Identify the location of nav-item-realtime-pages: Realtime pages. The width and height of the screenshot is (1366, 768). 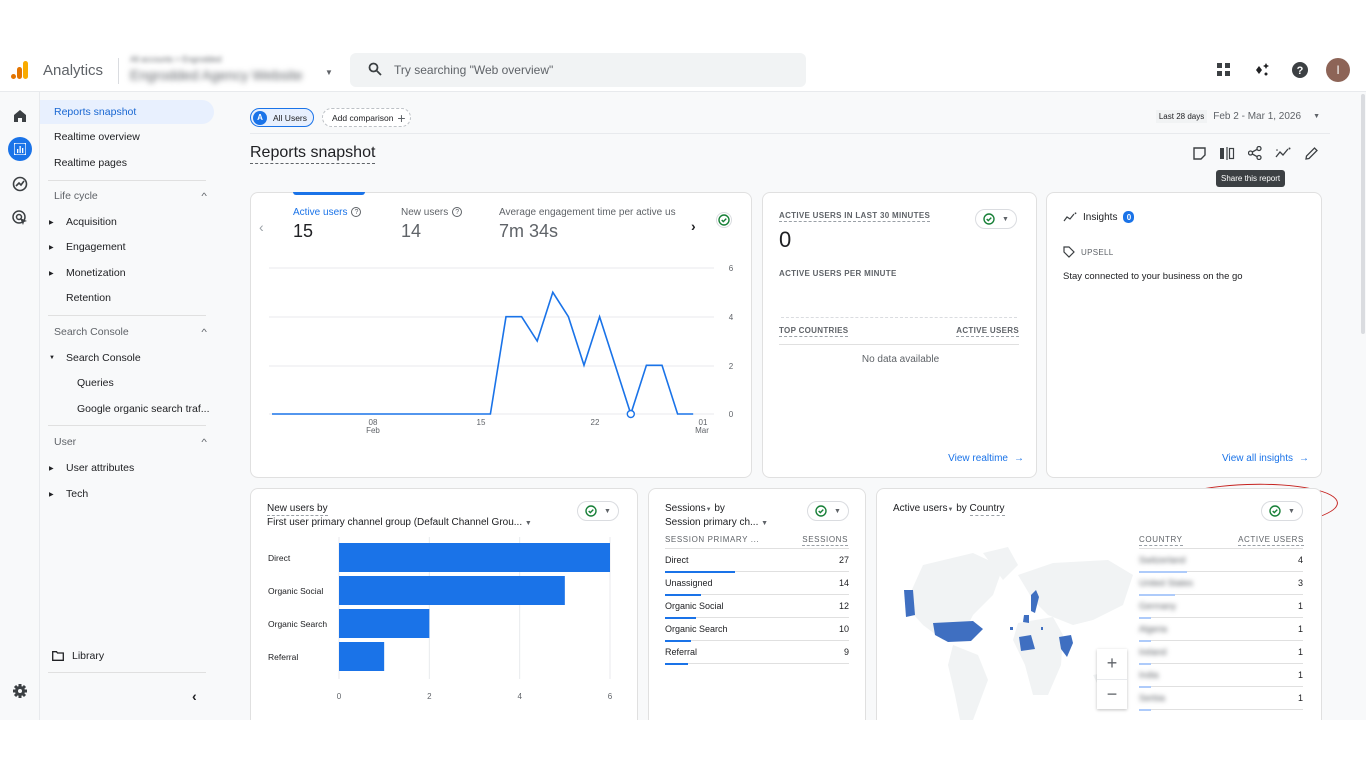
(90, 163).